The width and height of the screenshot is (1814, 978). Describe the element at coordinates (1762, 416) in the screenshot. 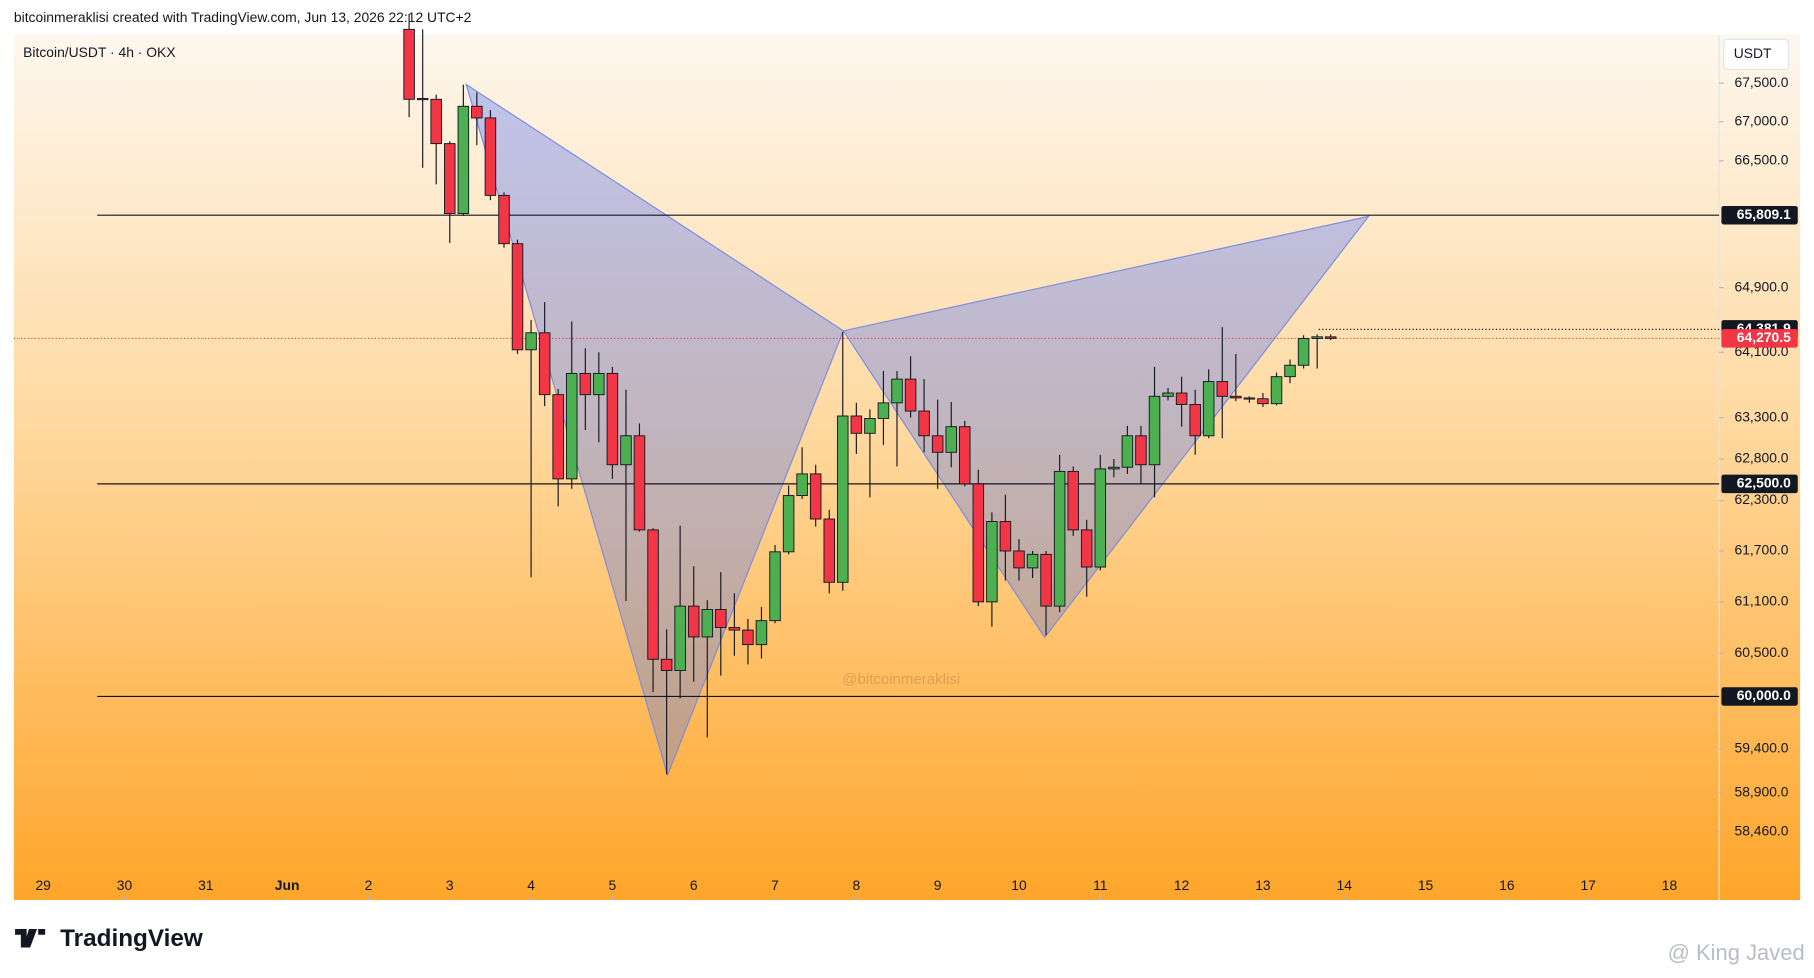

I see `y-tick-label: 63,300.0` at that location.